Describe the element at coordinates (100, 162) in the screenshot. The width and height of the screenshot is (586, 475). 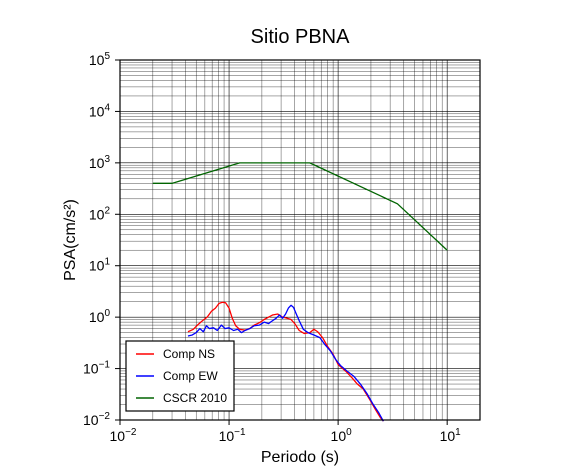
I see `y-tick-label: 10³` at that location.